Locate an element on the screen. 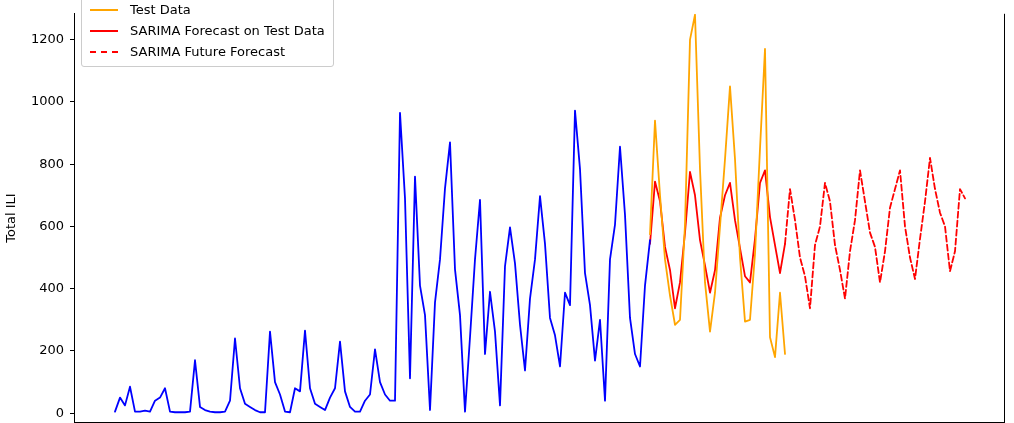 This screenshot has width=1014, height=423. y-tick-label: 0 is located at coordinates (59, 412).